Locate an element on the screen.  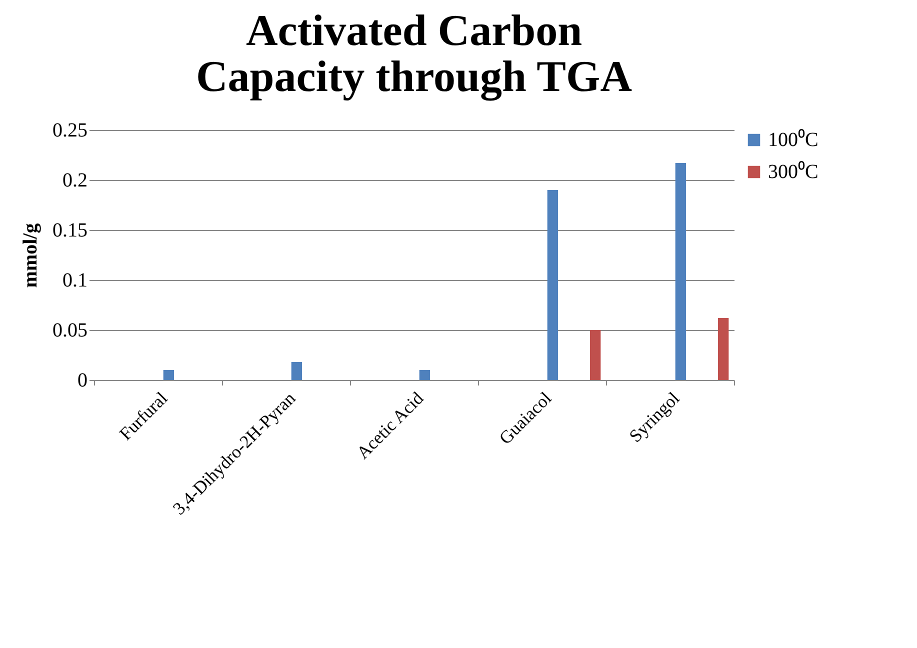
y-tick-label: 0.25 is located at coordinates (70, 131).